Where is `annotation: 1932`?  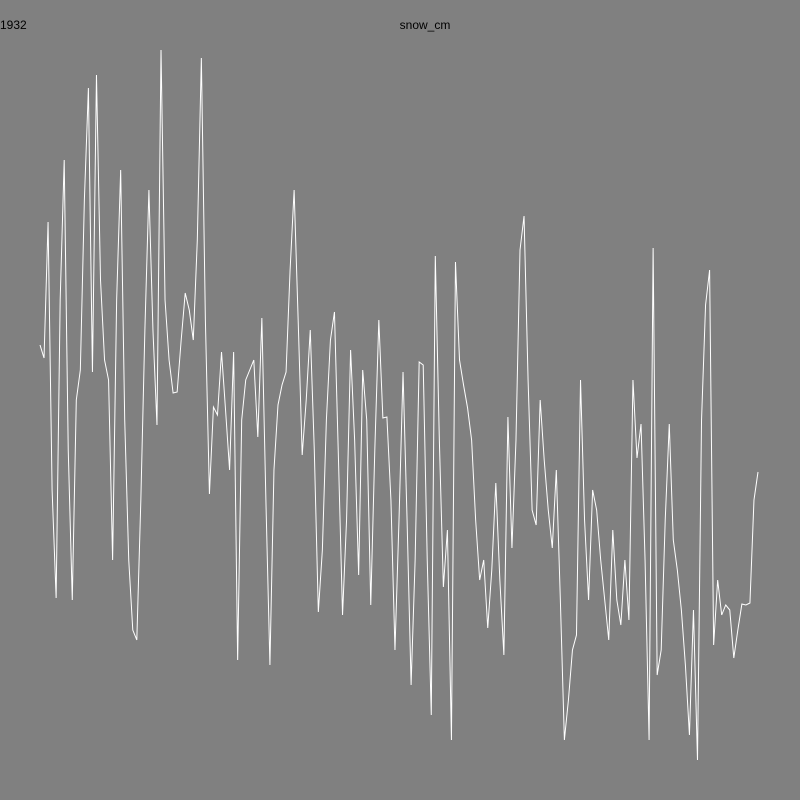
annotation: 1932 is located at coordinates (13, 25).